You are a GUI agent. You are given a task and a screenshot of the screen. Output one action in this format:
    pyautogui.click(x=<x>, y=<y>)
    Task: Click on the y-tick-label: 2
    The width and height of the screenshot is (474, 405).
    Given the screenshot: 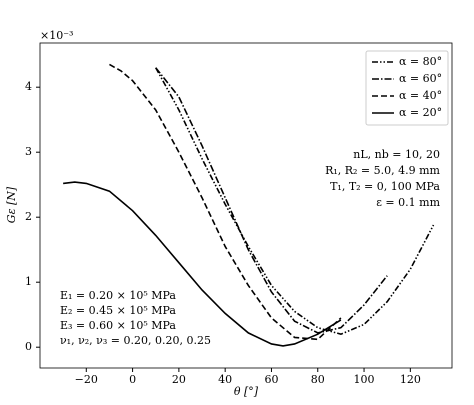 What is the action you would take?
    pyautogui.click(x=28, y=216)
    